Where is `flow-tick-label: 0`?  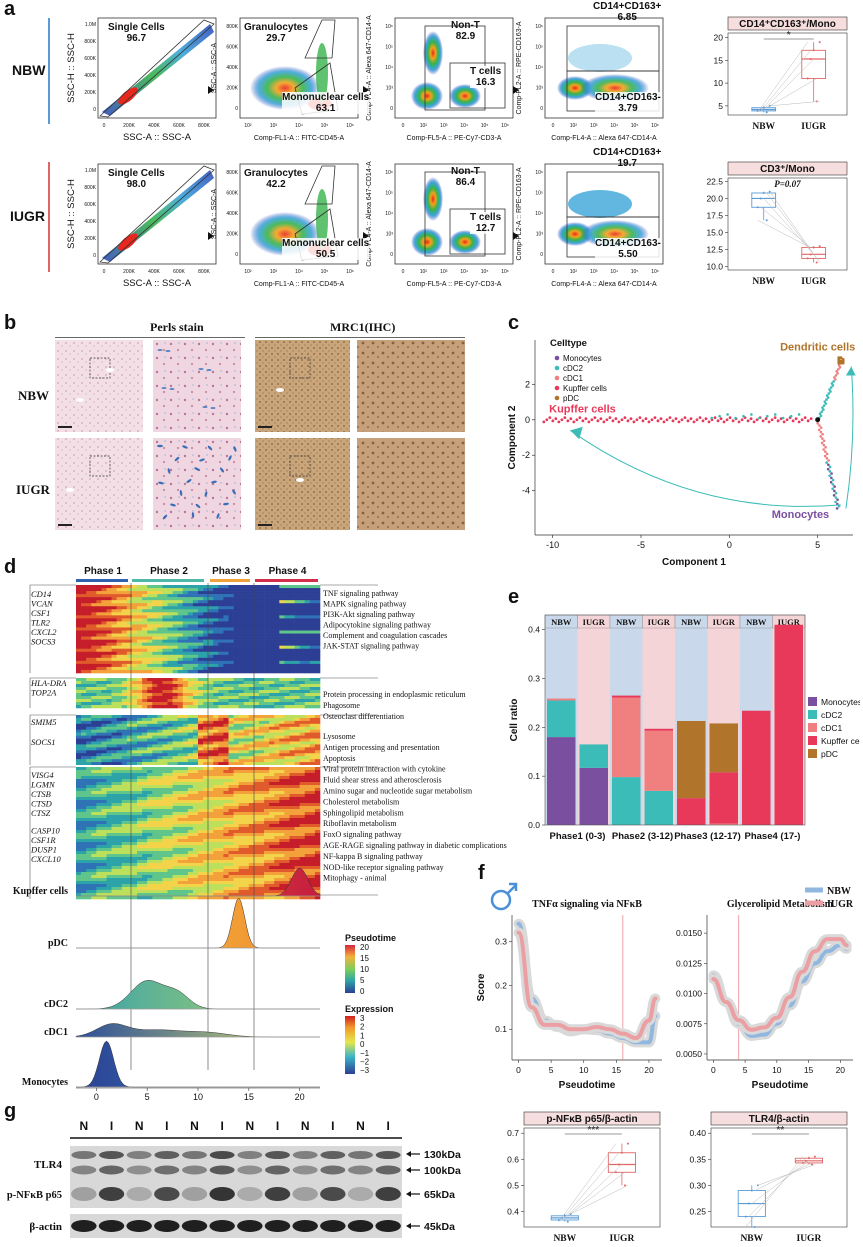
flow-tick-label: 0 is located at coordinates (391, 109).